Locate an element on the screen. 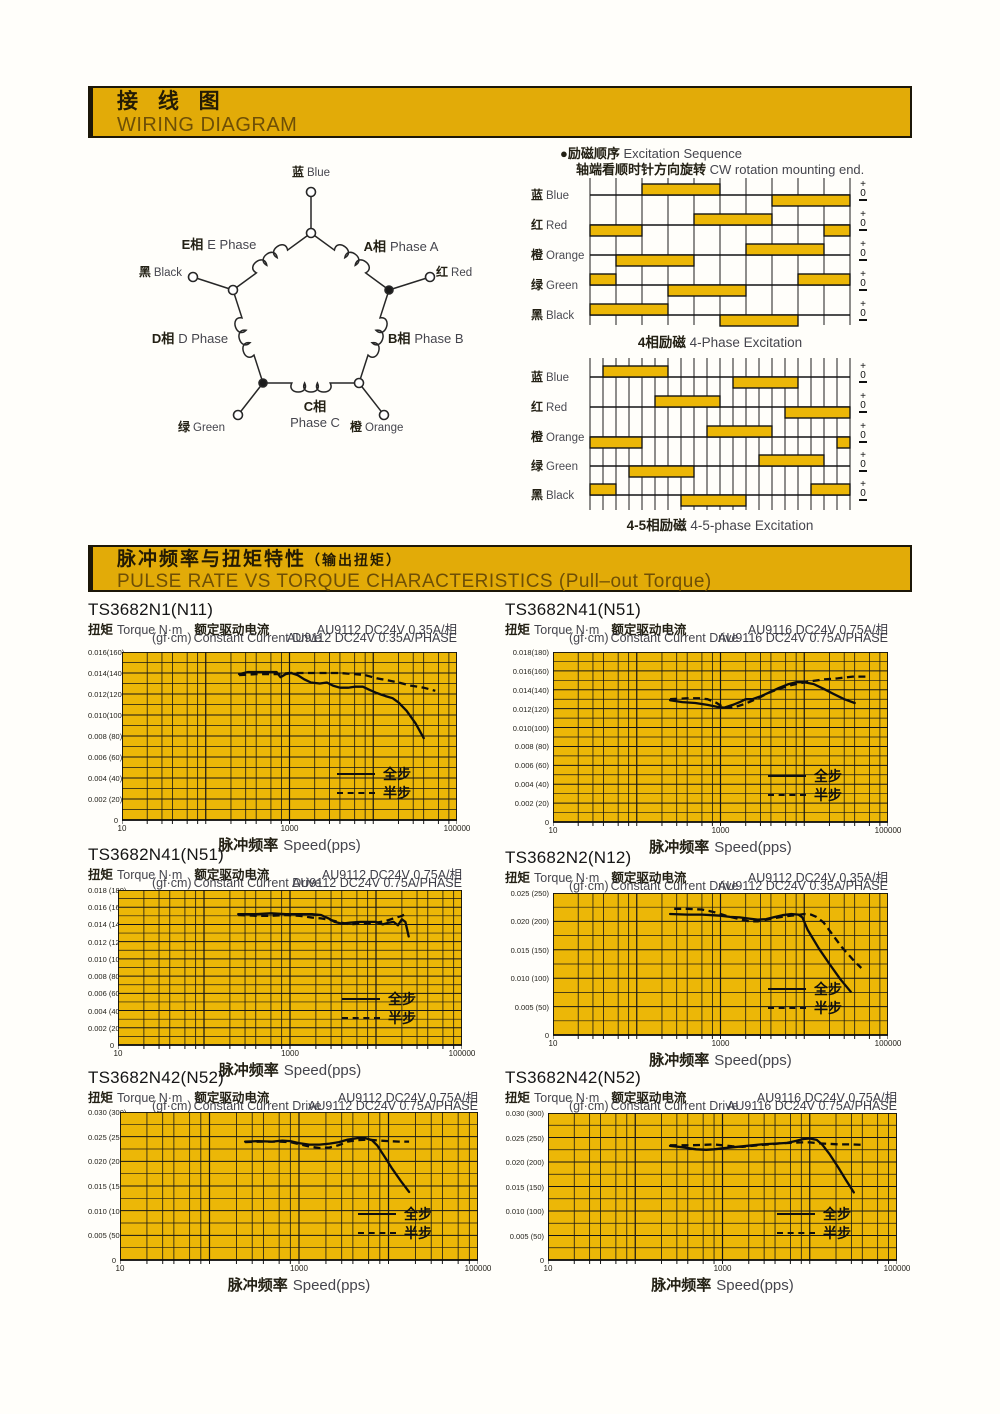  x-axis-tick: 10 is located at coordinates (553, 830).